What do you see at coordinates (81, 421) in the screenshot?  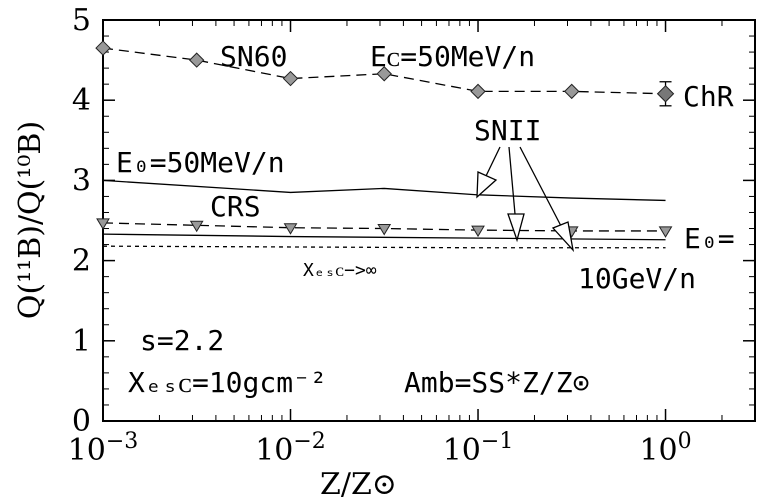 I see `y-tick-label: 0` at bounding box center [81, 421].